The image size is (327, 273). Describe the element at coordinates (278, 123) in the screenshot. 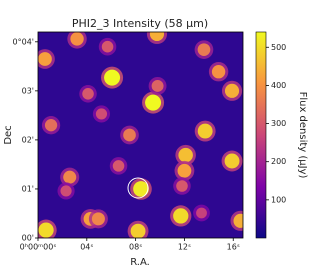

I see `colorbar-tick-label: 300` at that location.